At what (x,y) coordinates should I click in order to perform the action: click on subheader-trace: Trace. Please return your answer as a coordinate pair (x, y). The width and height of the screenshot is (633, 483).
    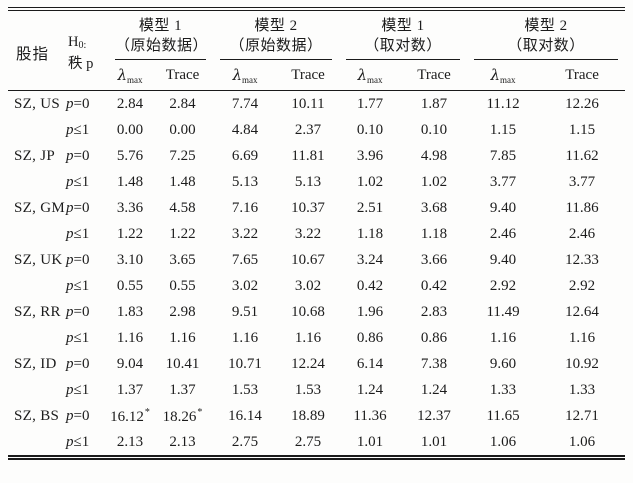
    Looking at the image, I should click on (582, 75).